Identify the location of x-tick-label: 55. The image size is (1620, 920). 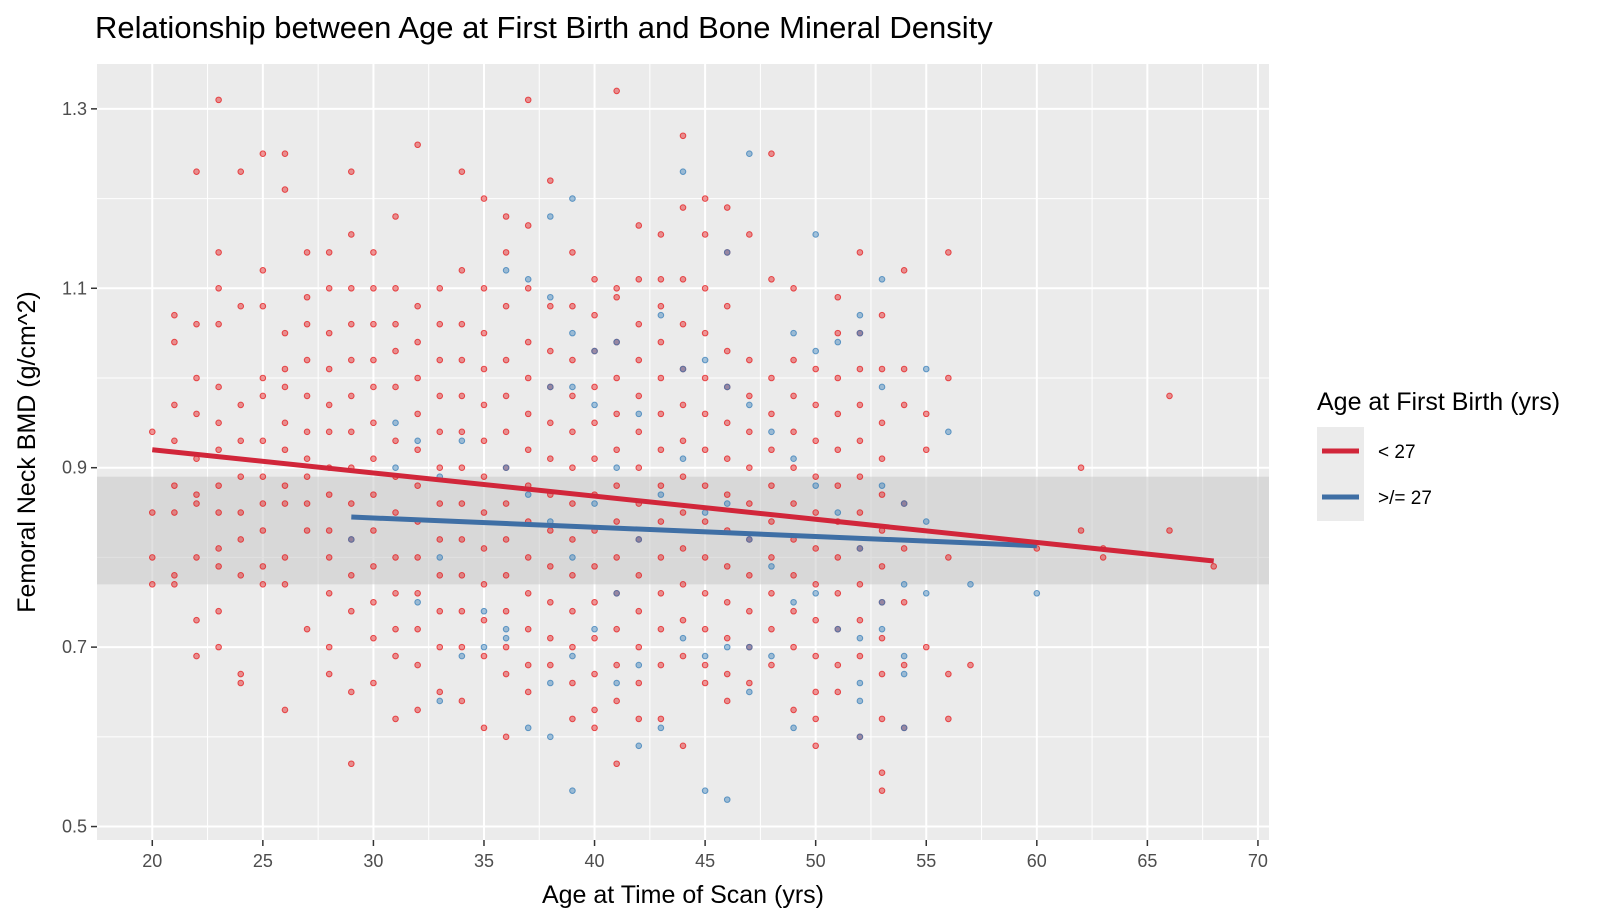
(926, 861).